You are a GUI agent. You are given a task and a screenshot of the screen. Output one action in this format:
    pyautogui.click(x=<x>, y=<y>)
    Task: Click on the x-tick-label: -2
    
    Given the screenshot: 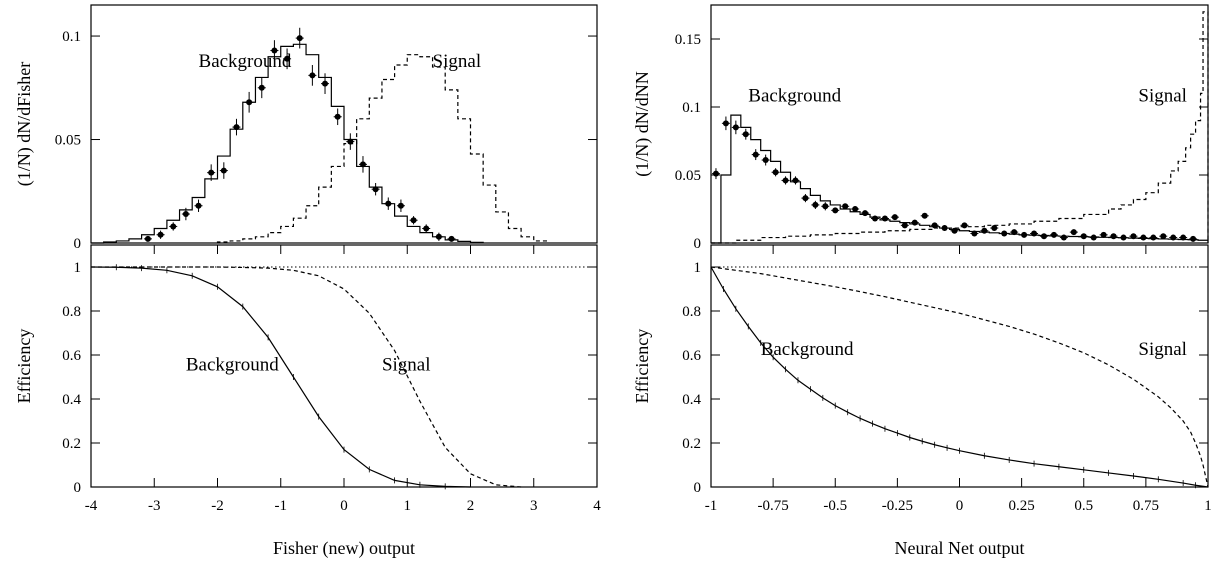 What is the action you would take?
    pyautogui.click(x=217, y=506)
    